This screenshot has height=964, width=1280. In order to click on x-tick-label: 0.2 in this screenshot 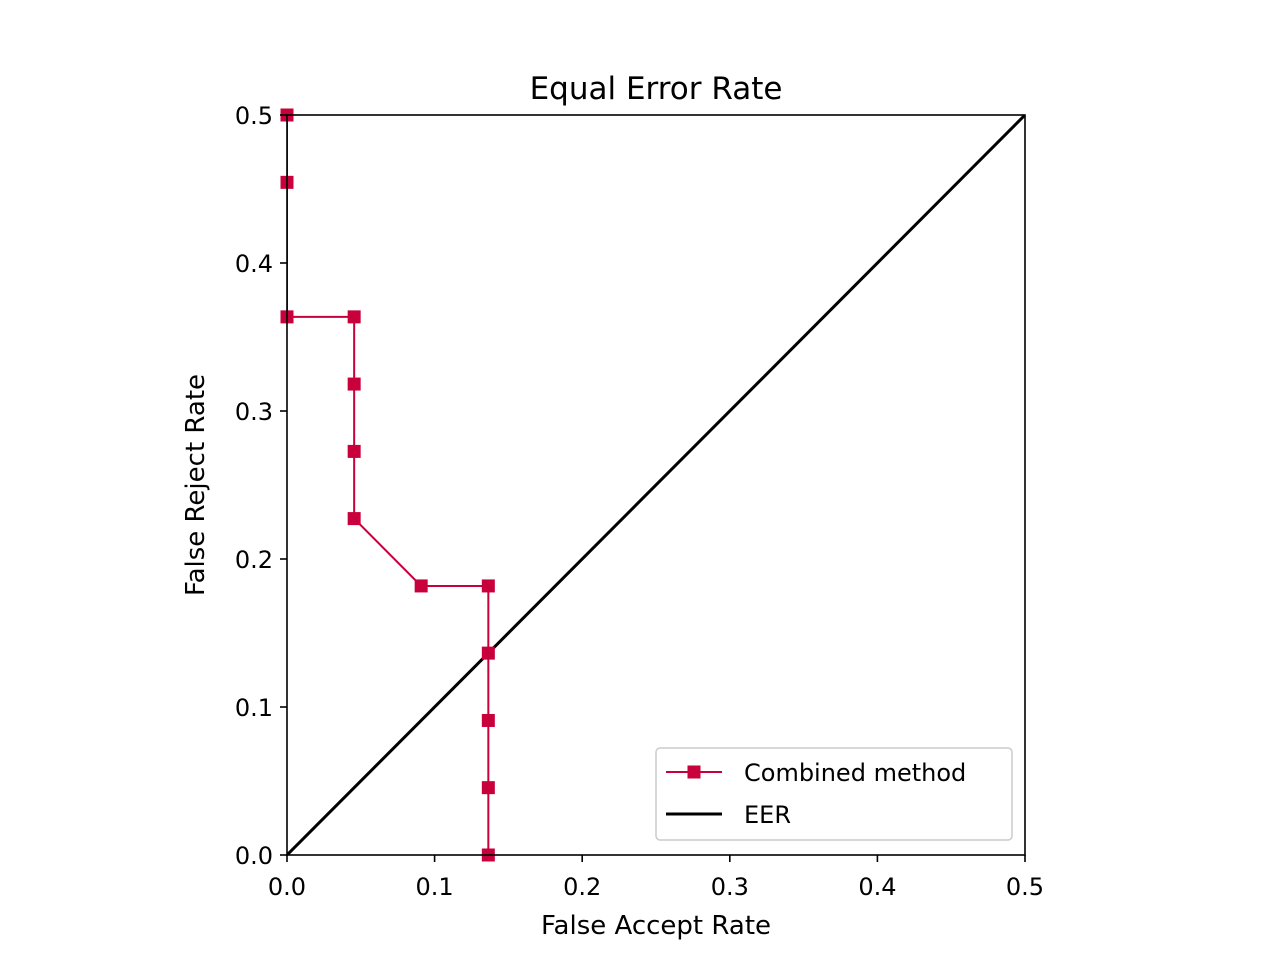, I will do `click(582, 887)`.